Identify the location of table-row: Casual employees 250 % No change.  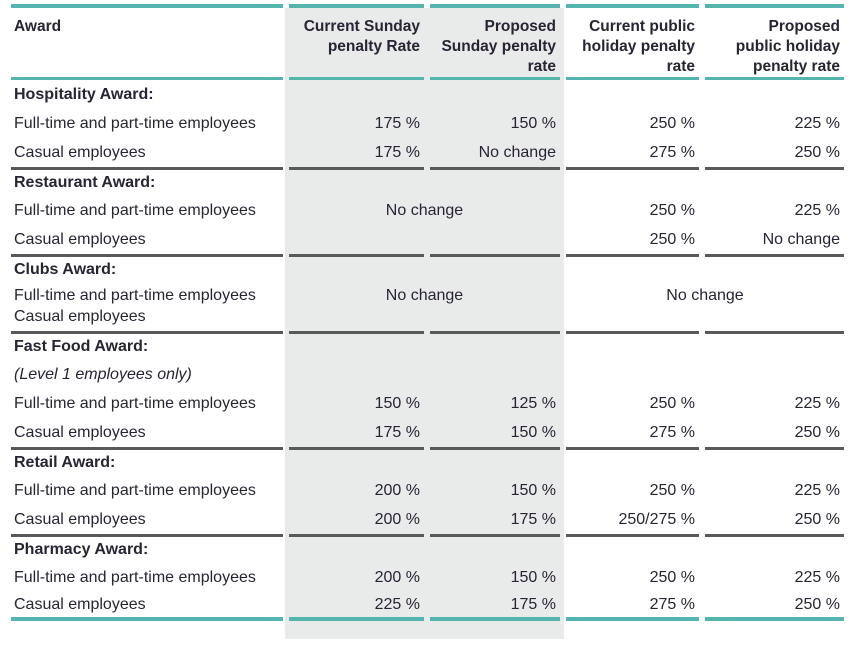
(427, 239).